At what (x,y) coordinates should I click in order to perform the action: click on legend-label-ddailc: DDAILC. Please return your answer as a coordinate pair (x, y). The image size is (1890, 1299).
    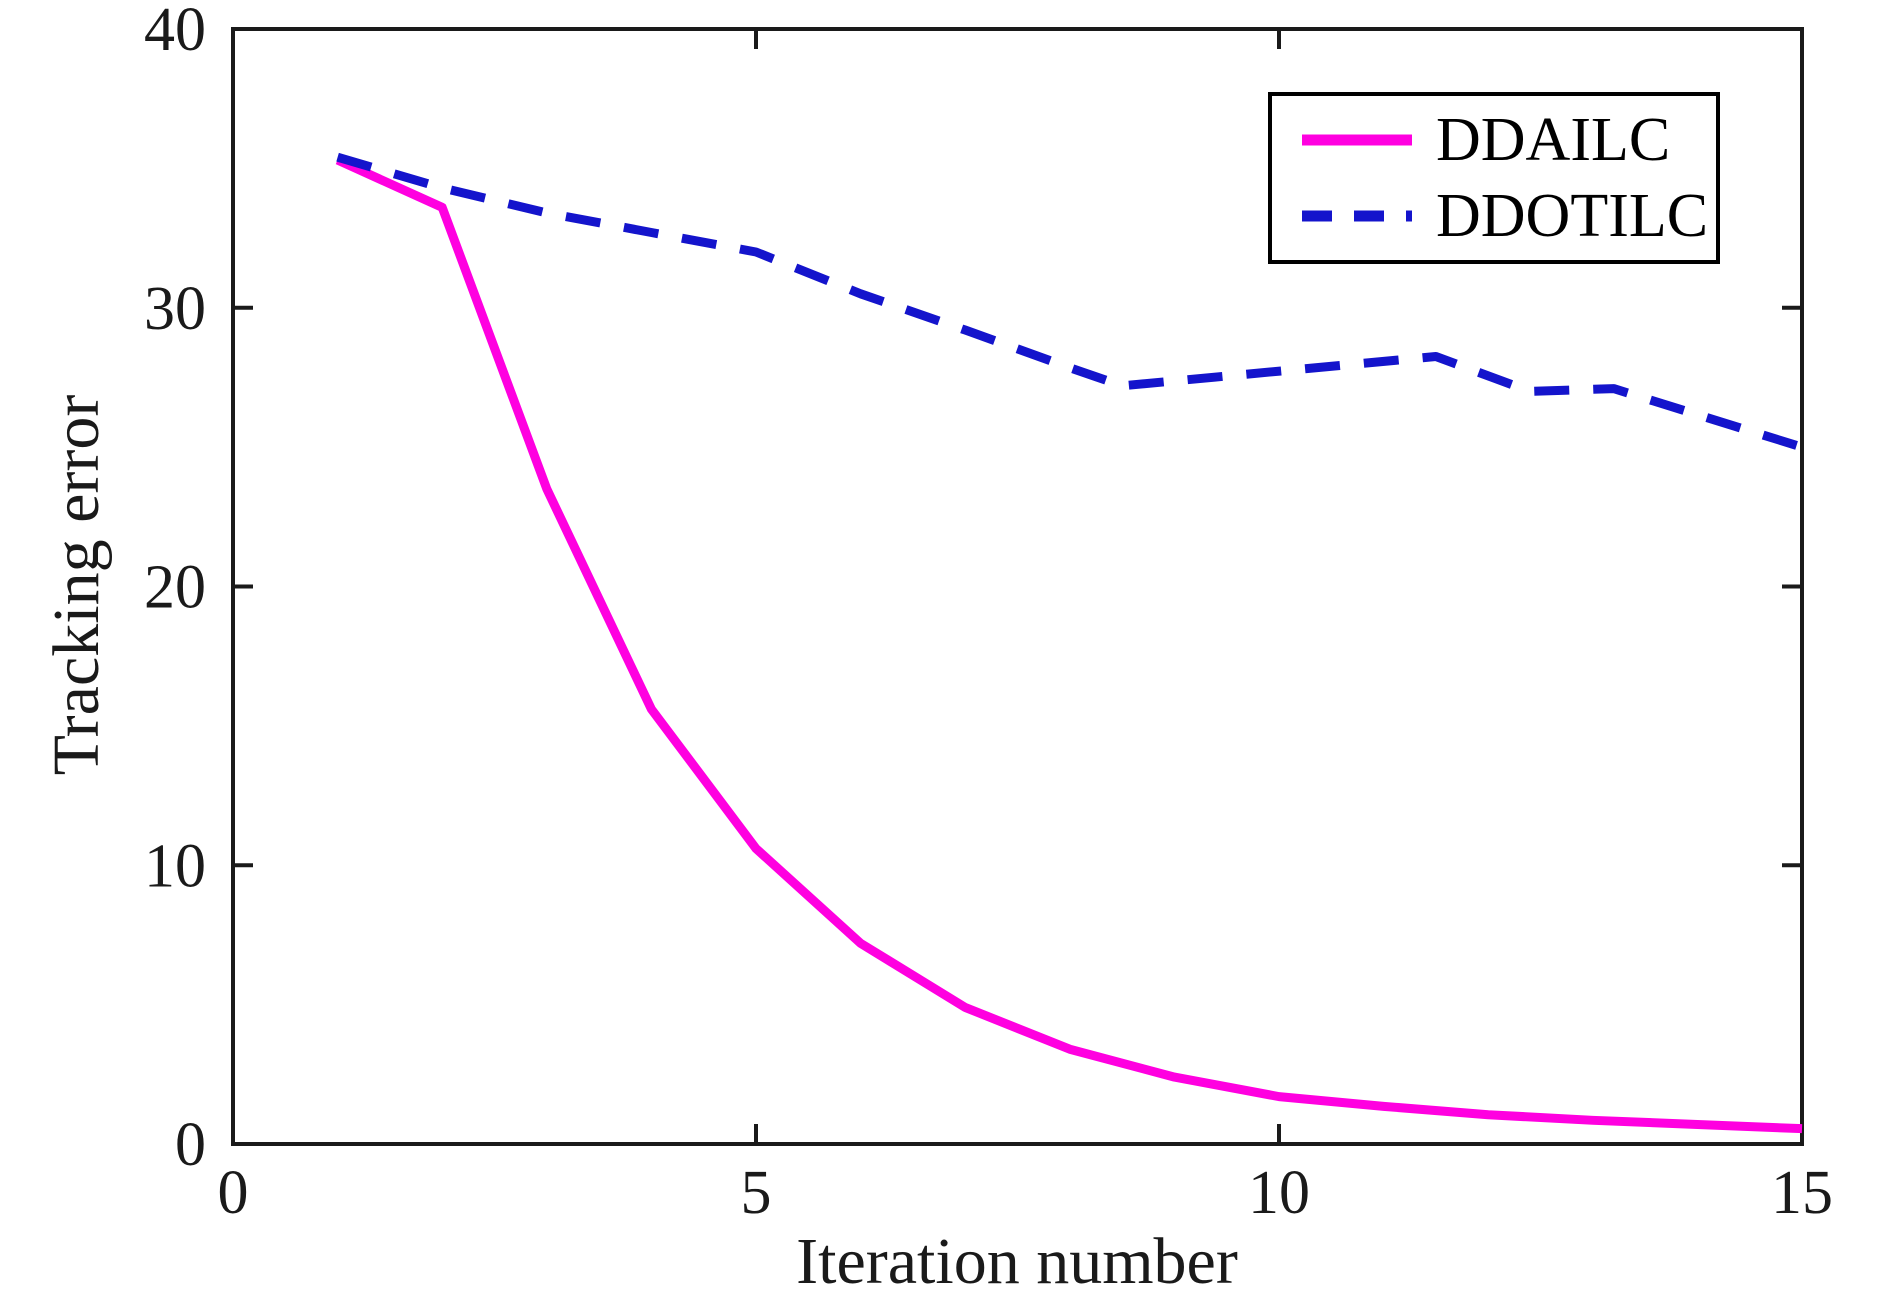
    Looking at the image, I should click on (1553, 139).